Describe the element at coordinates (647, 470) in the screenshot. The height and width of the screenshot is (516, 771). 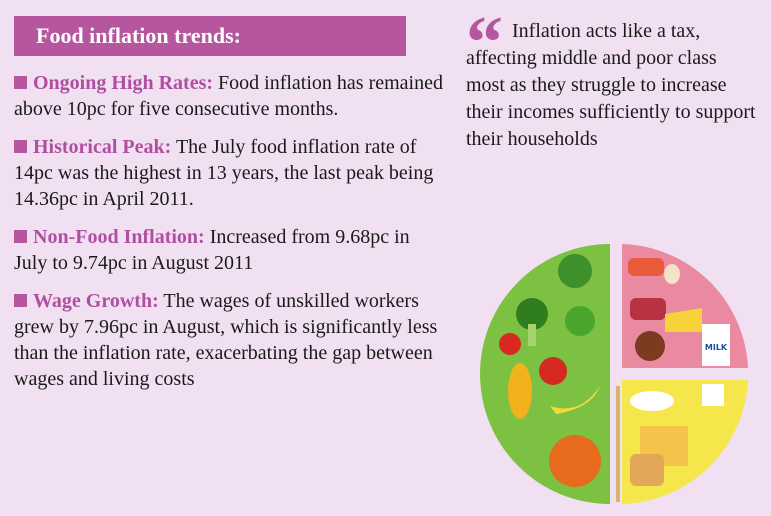
I see `bread` at that location.